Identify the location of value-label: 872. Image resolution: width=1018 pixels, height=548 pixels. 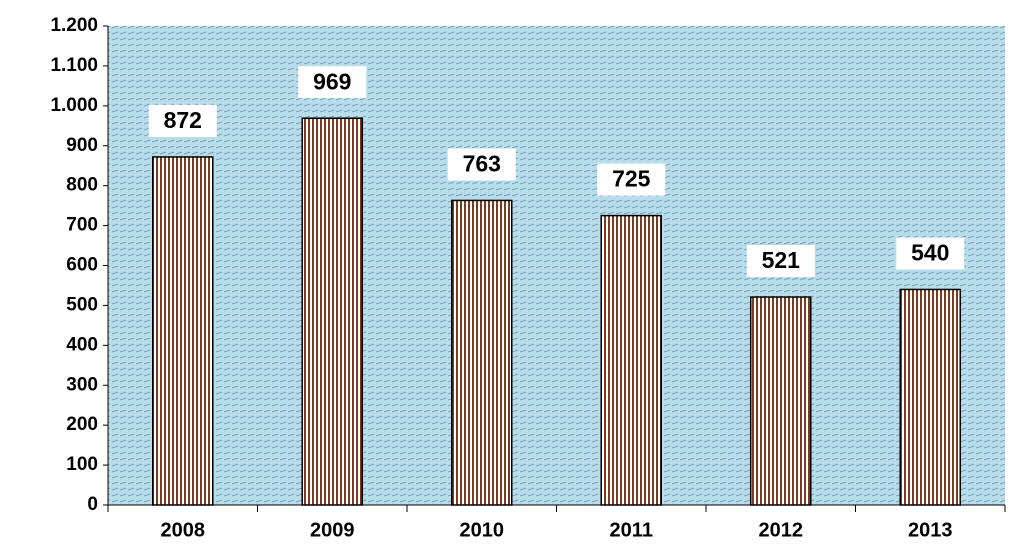
(183, 120).